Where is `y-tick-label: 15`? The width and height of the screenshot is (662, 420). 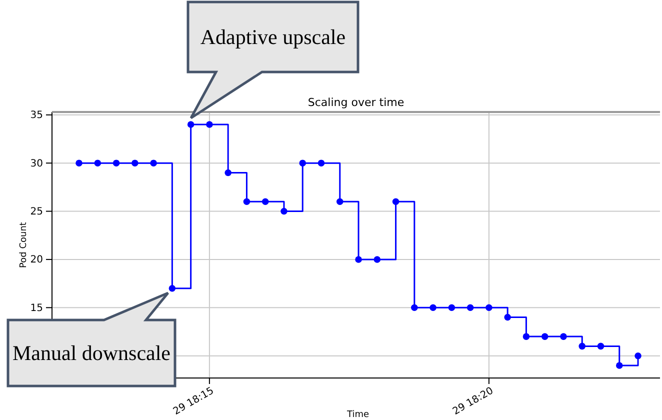 y-tick-label: 15 is located at coordinates (36, 308).